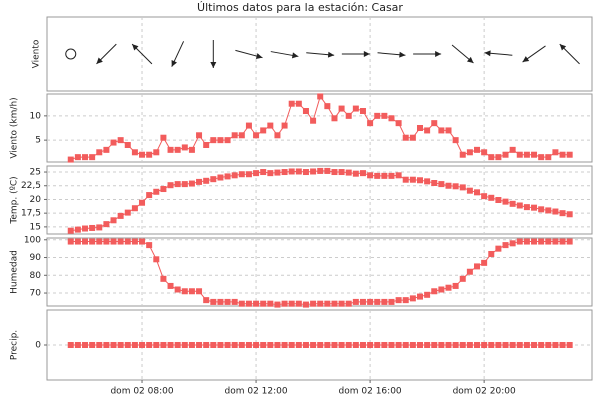 This screenshot has width=600, height=400. Describe the element at coordinates (15, 127) in the screenshot. I see `y-axis-label: Viento (km/h)` at that location.